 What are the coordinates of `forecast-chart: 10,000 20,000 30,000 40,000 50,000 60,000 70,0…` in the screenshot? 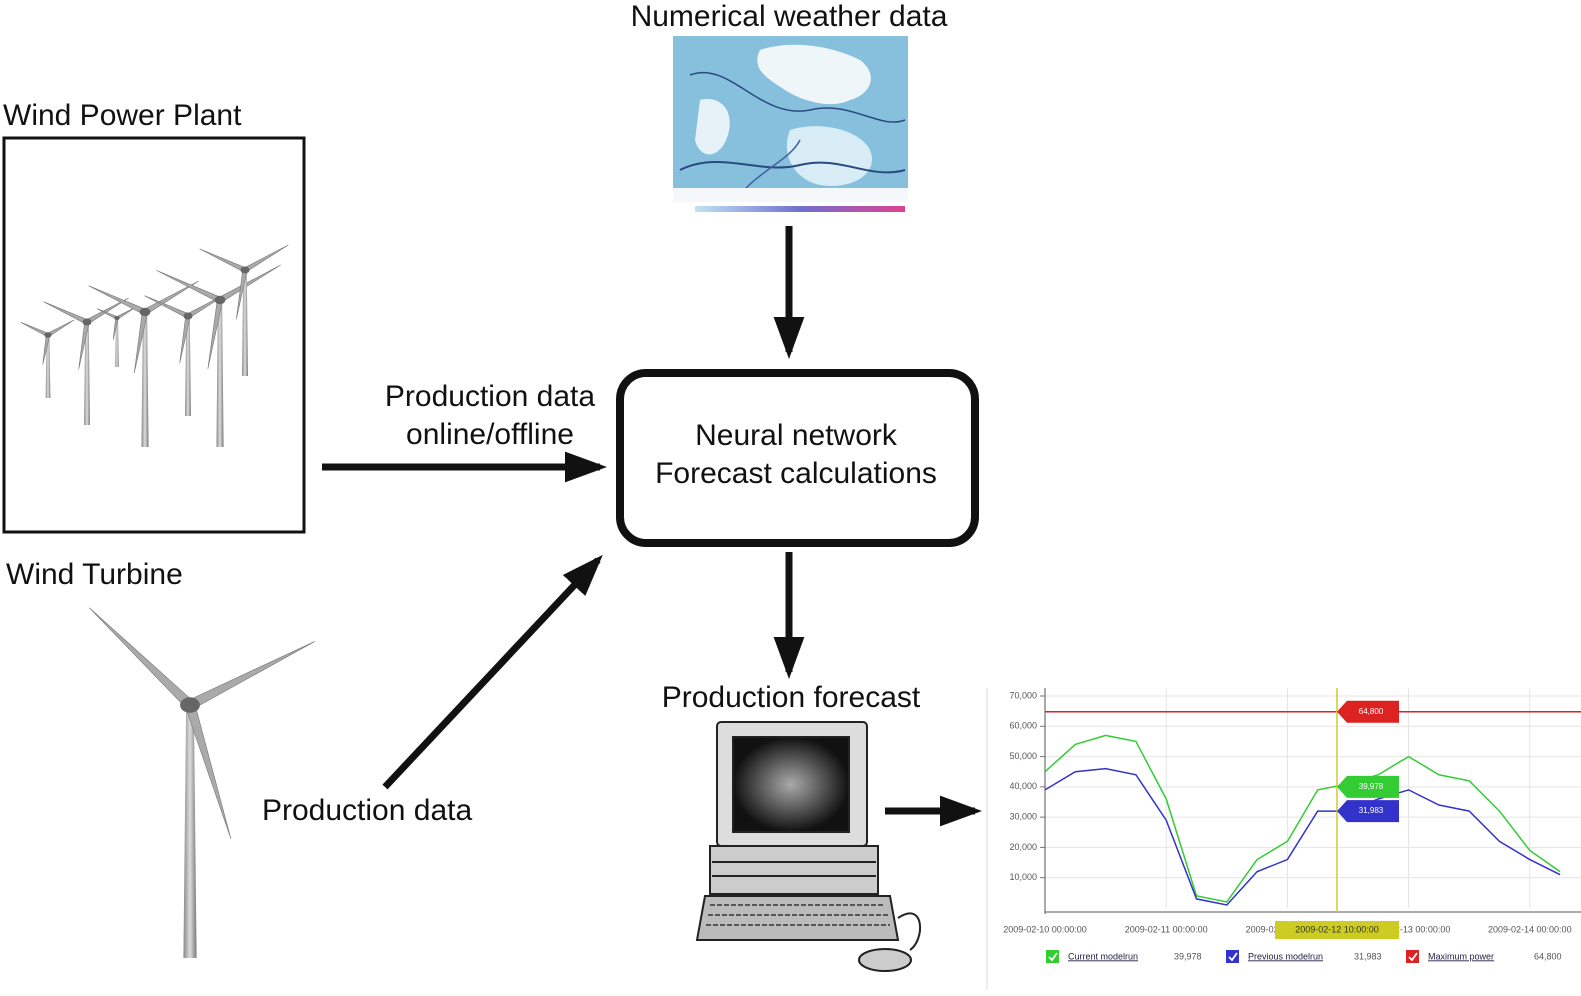 It's located at (1283, 839).